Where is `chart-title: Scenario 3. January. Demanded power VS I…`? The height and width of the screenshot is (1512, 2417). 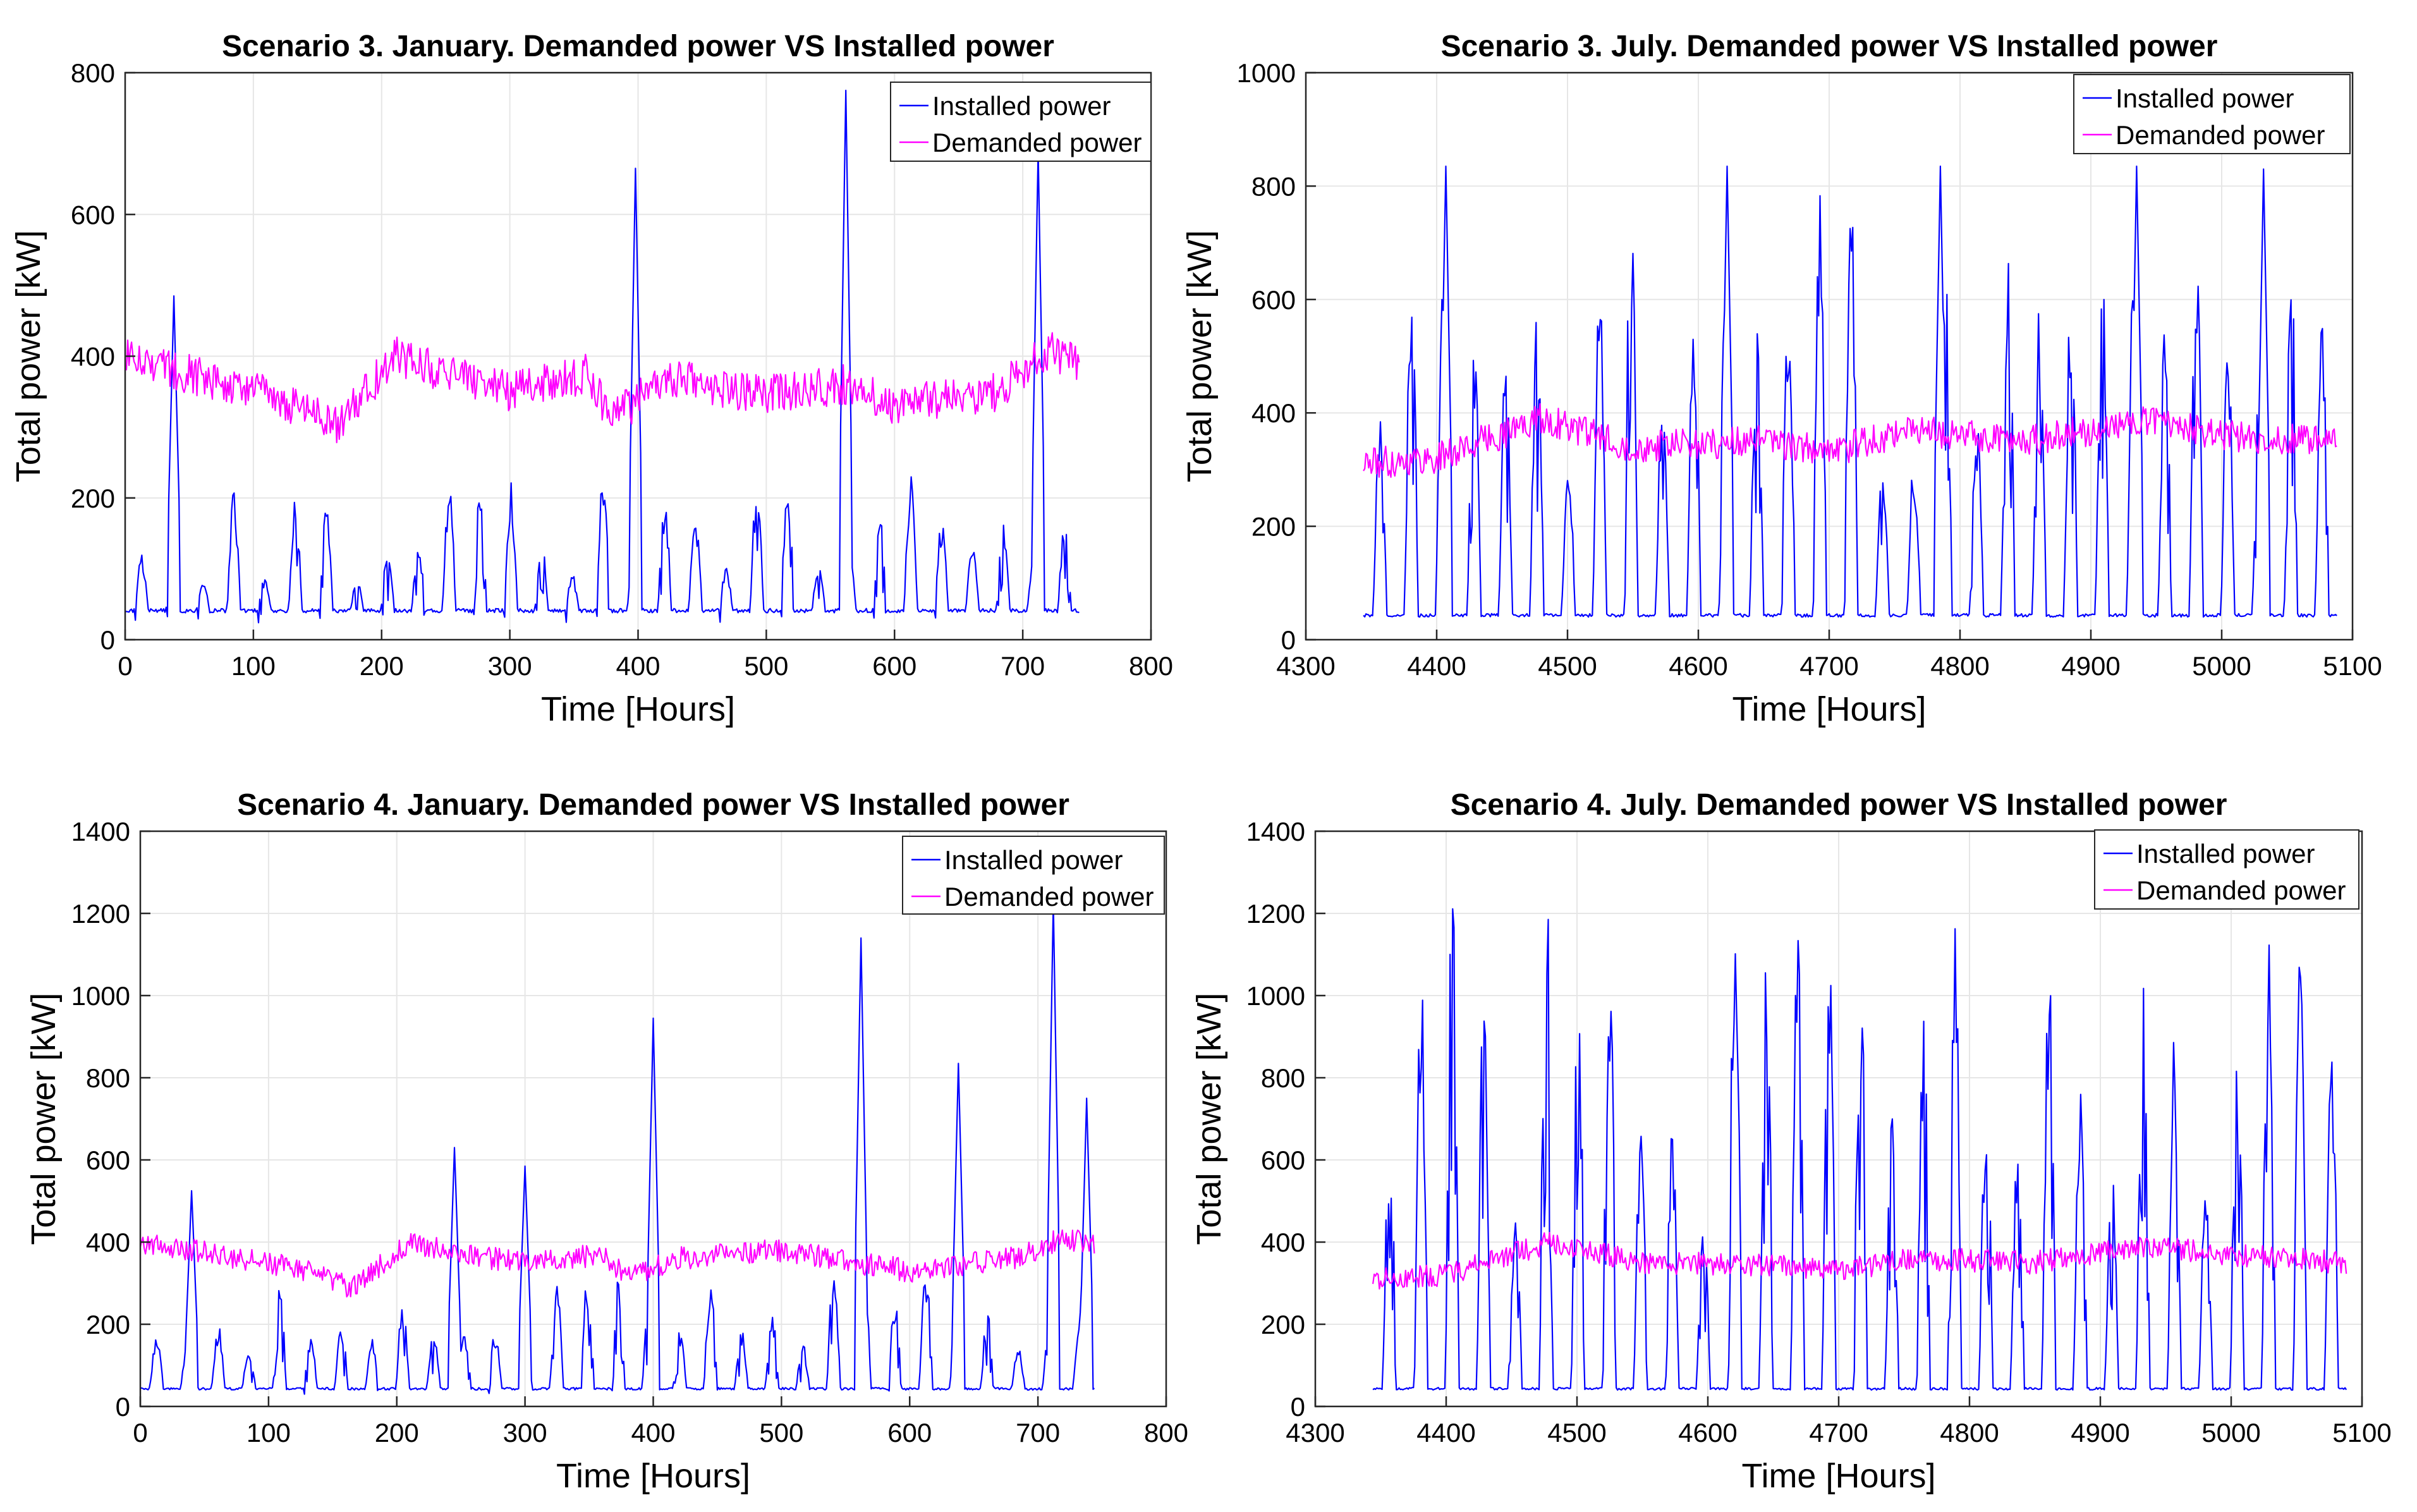
chart-title: Scenario 3. January. Demanded power VS I… is located at coordinates (638, 46).